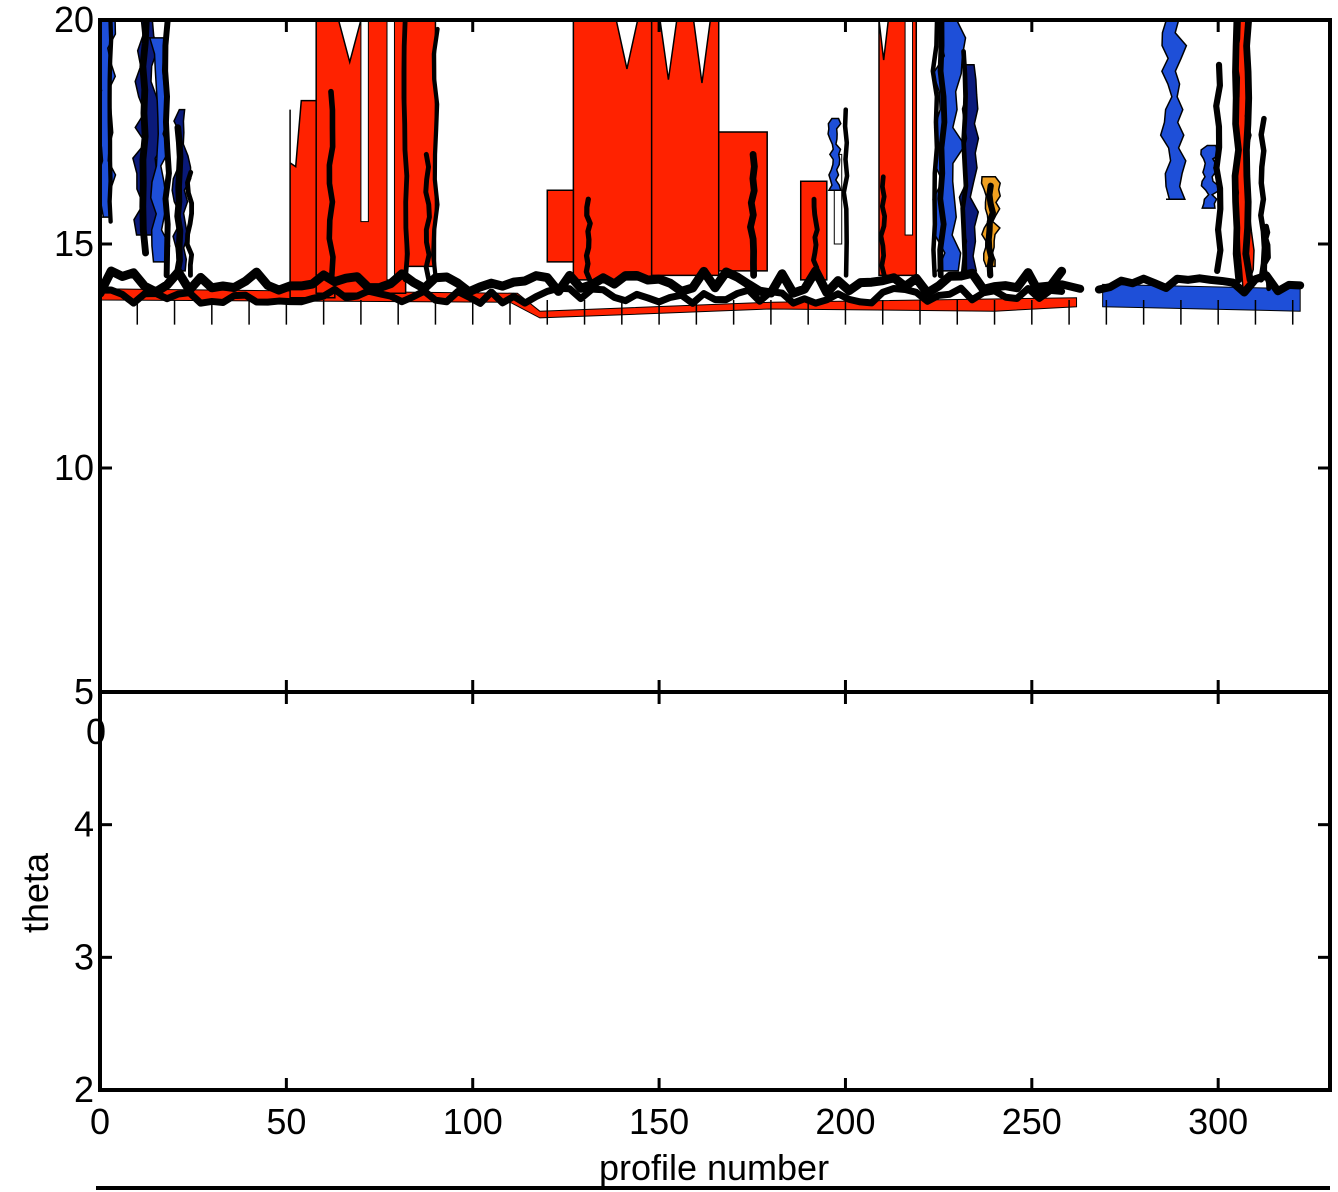 The height and width of the screenshot is (1192, 1338). Describe the element at coordinates (84, 1089) in the screenshot. I see `y-tick-label: 2` at that location.